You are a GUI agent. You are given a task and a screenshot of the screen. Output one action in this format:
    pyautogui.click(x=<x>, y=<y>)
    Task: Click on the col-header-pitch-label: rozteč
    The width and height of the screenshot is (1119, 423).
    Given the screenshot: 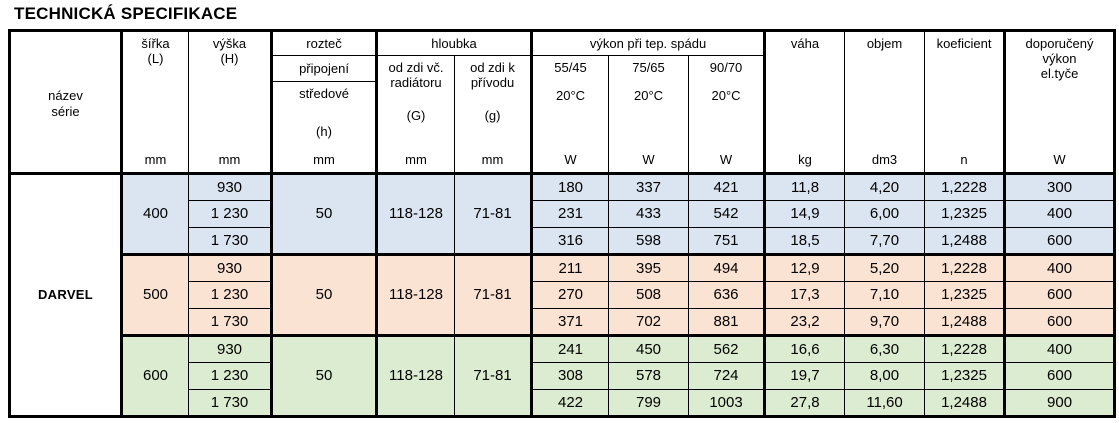 What is the action you would take?
    pyautogui.click(x=324, y=43)
    